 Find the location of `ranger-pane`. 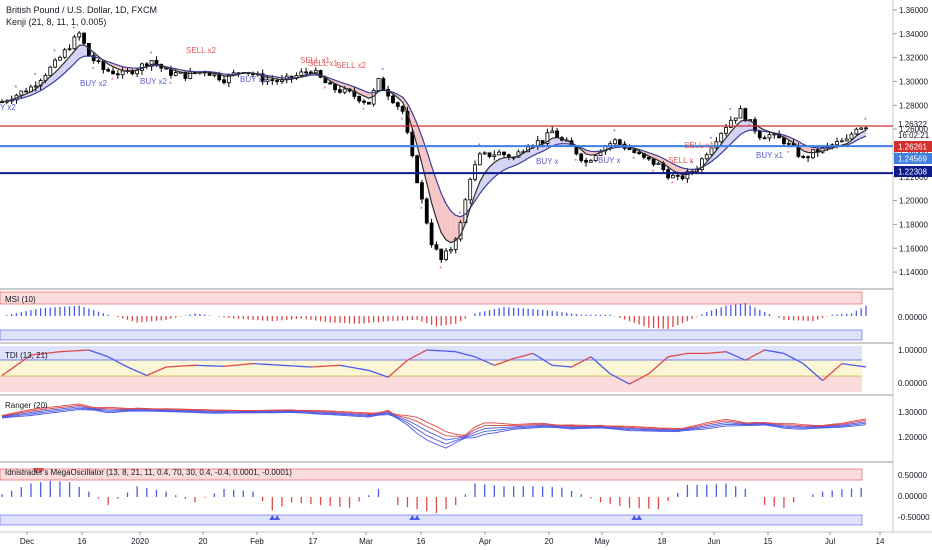

ranger-pane is located at coordinates (434, 426).